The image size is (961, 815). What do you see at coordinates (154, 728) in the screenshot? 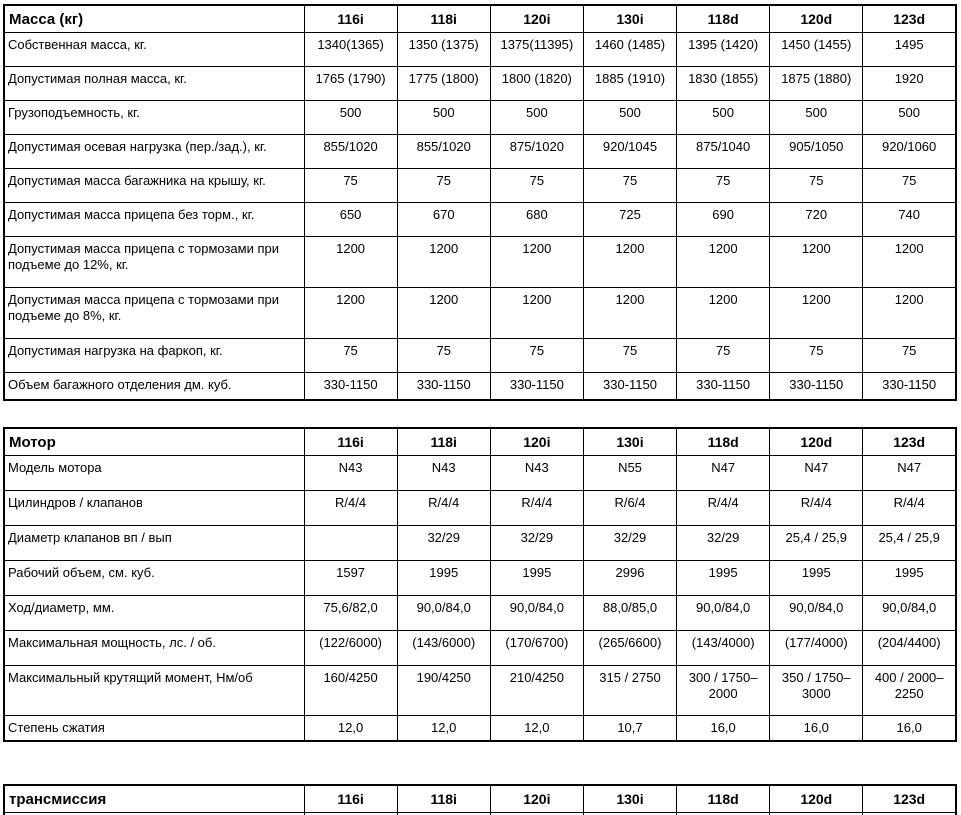
I see `row-label: Степень сжатия` at bounding box center [154, 728].